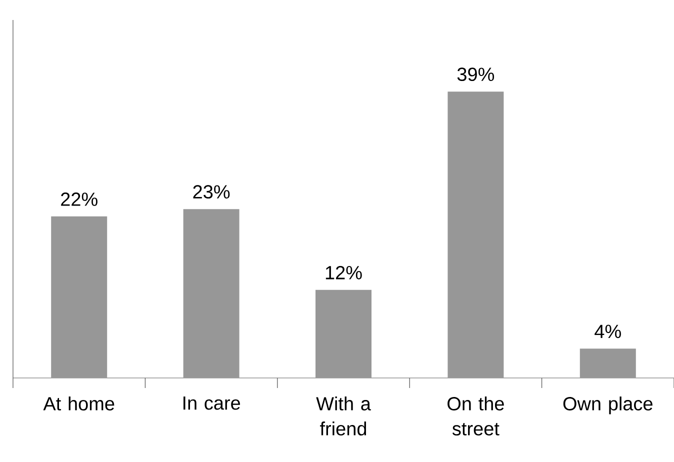  I want to click on data-label: 23%, so click(211, 192).